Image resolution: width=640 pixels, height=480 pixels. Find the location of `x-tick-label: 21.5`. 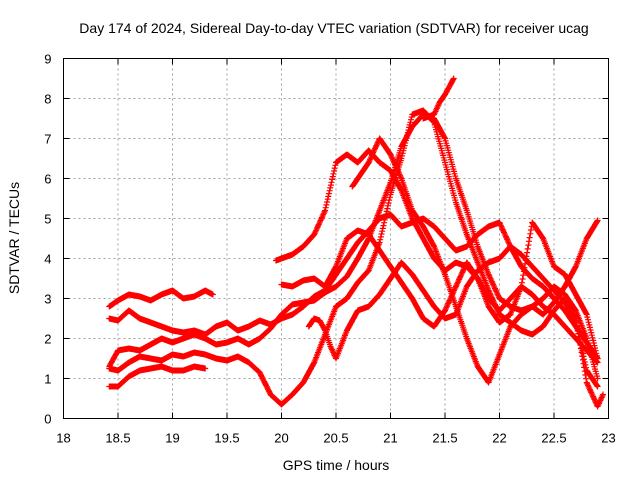

x-tick-label: 21.5 is located at coordinates (444, 438).